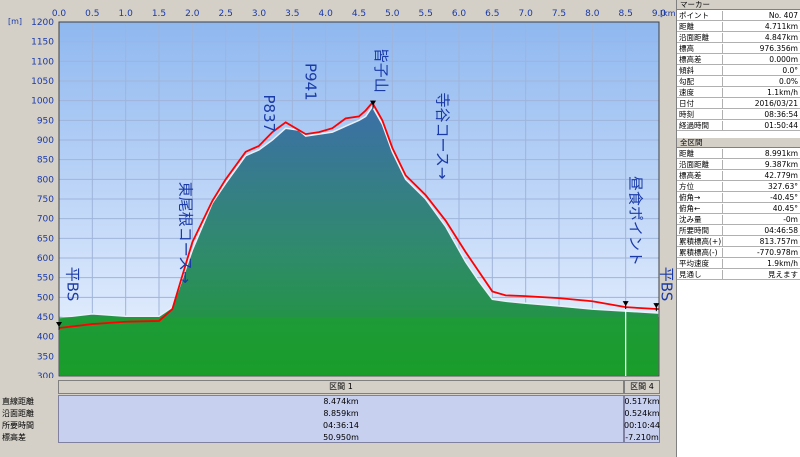 The image size is (800, 457). Describe the element at coordinates (783, 186) in the screenshot. I see `all-sections-info-value: 327.63°` at that location.